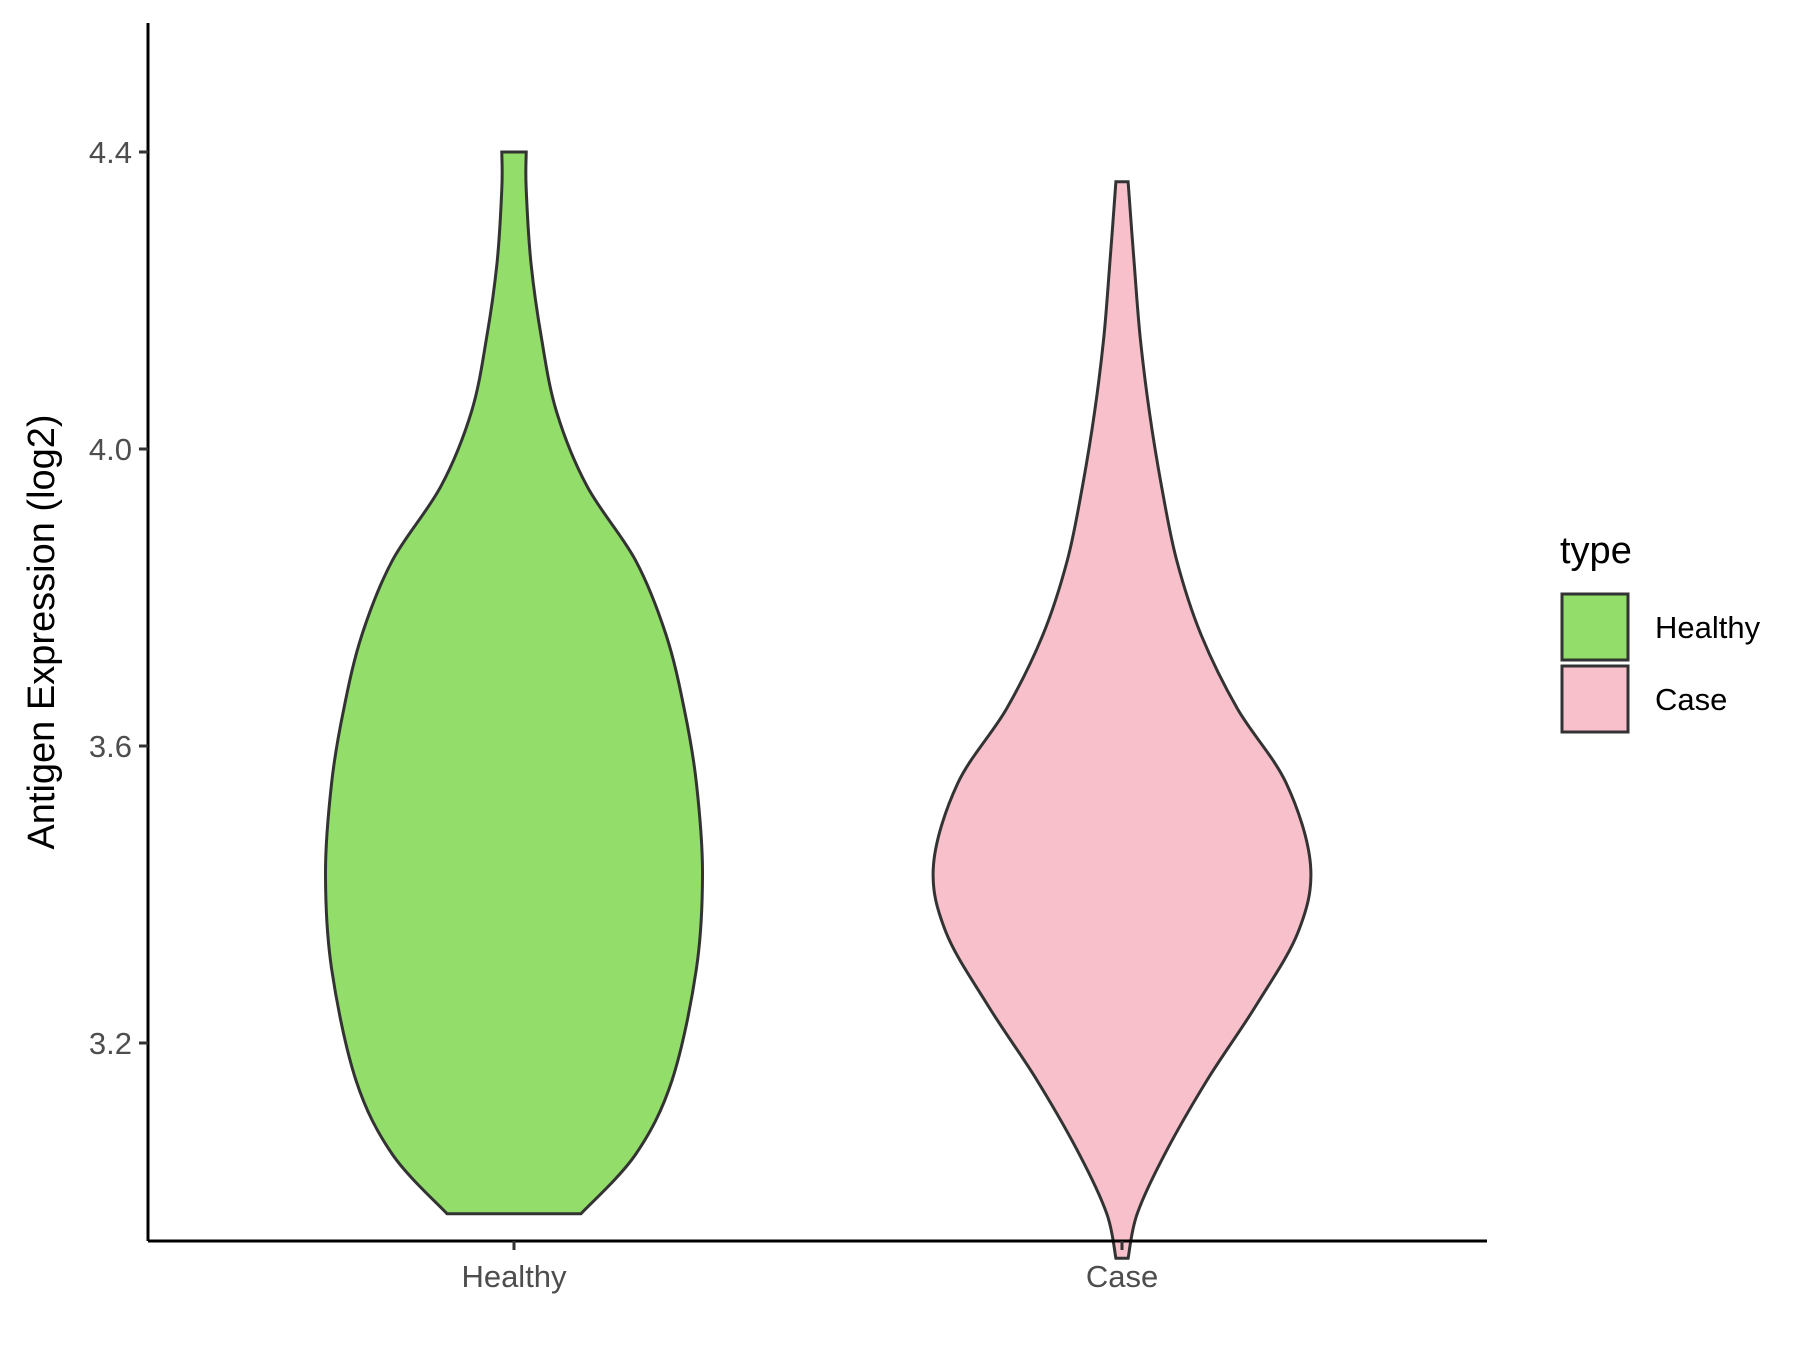 The width and height of the screenshot is (1800, 1350). Describe the element at coordinates (1595, 627) in the screenshot. I see `legend-key-healthy` at that location.